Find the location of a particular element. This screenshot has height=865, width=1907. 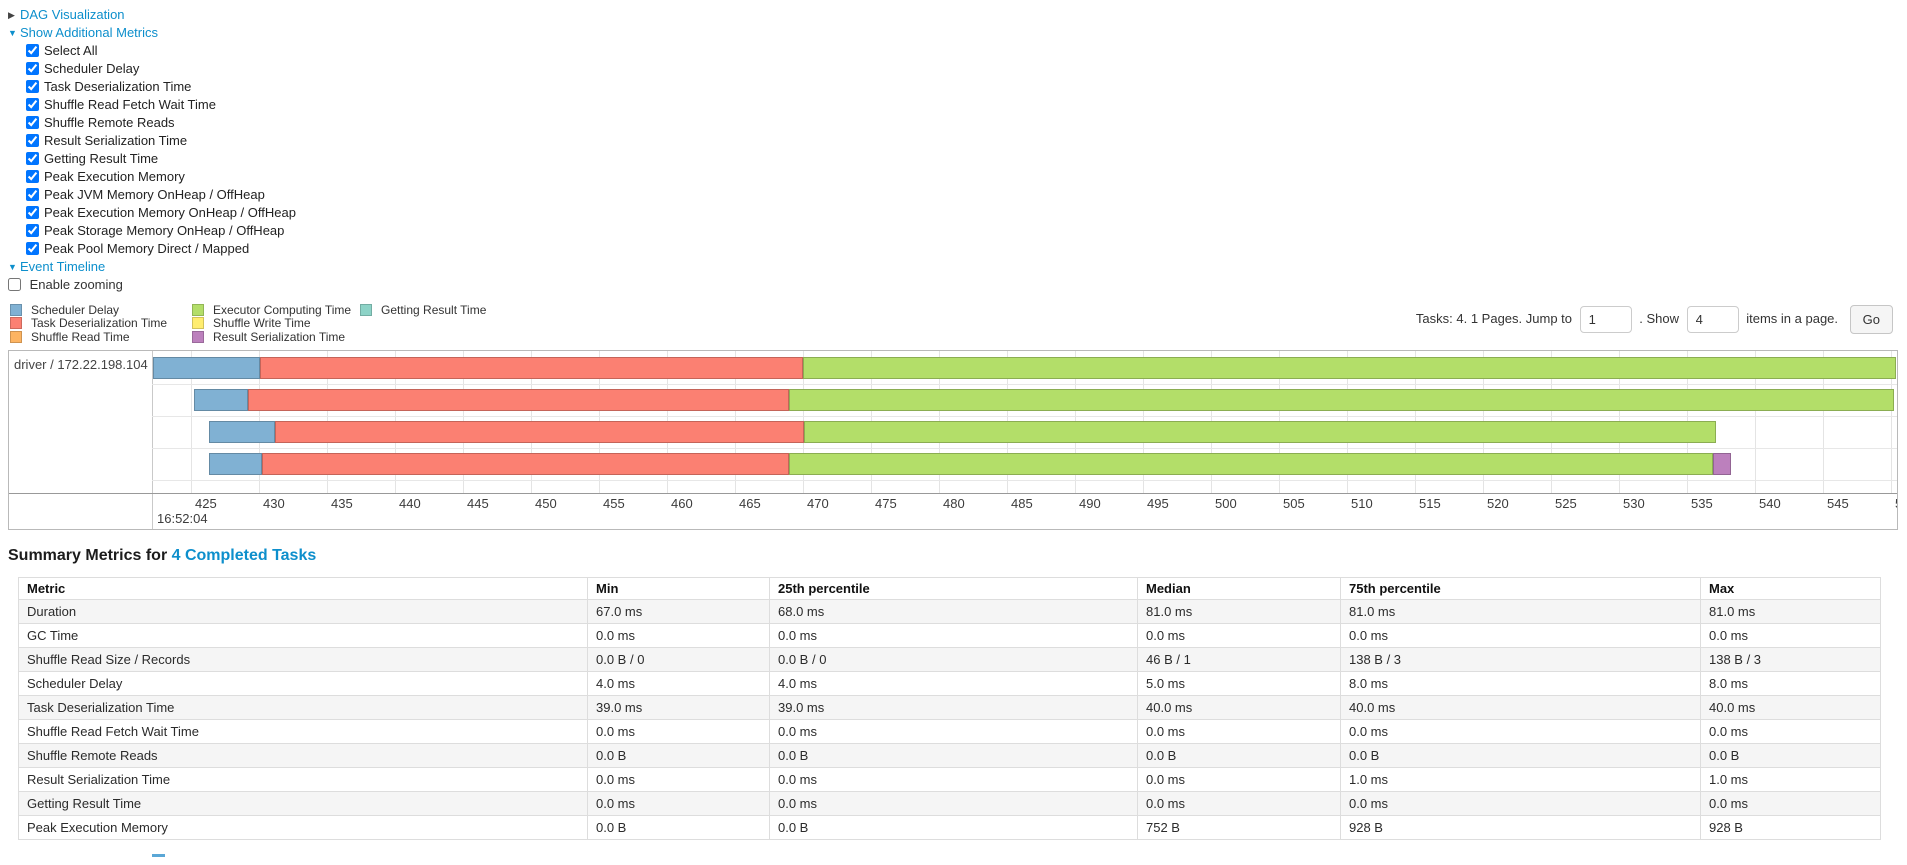

show-additional-metrics-toggle: ▼ Show Additional Metrics is located at coordinates (953, 33).